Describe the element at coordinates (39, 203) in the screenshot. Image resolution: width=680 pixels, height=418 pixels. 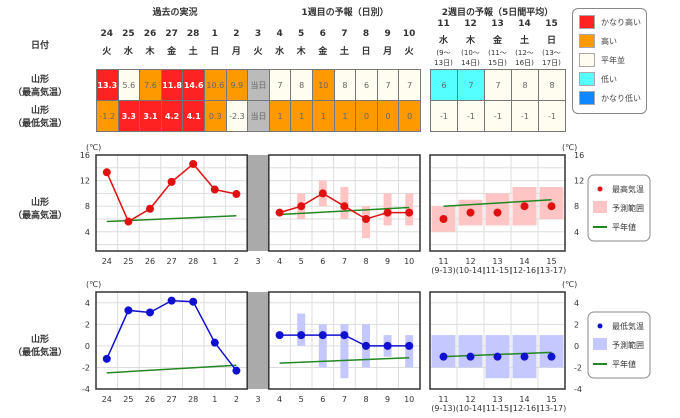
I see `chart-high-city: 山形` at that location.